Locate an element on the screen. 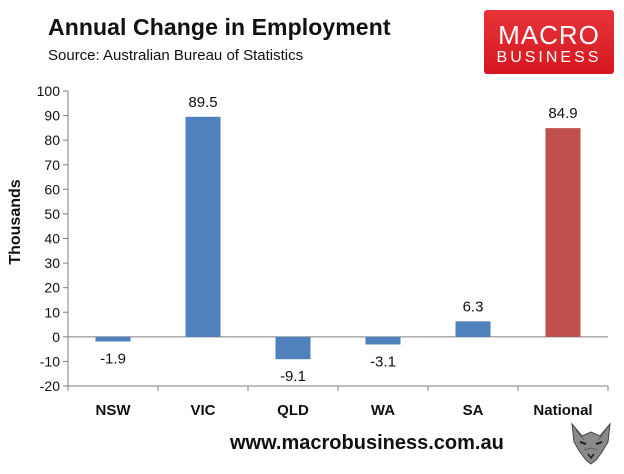 The height and width of the screenshot is (474, 624). logo-line-1: MACRO is located at coordinates (549, 35).